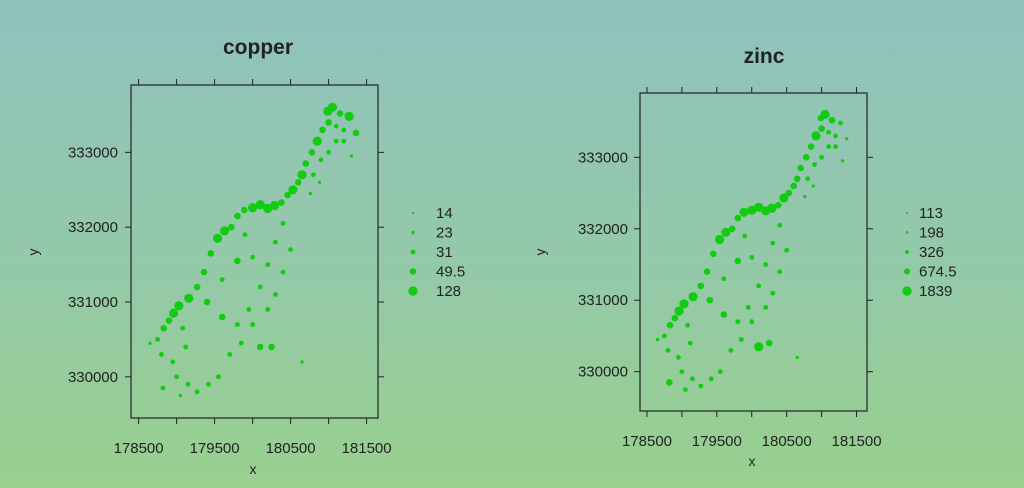 Image resolution: width=1024 pixels, height=488 pixels. I want to click on y-tick-label: 332000, so click(93, 227).